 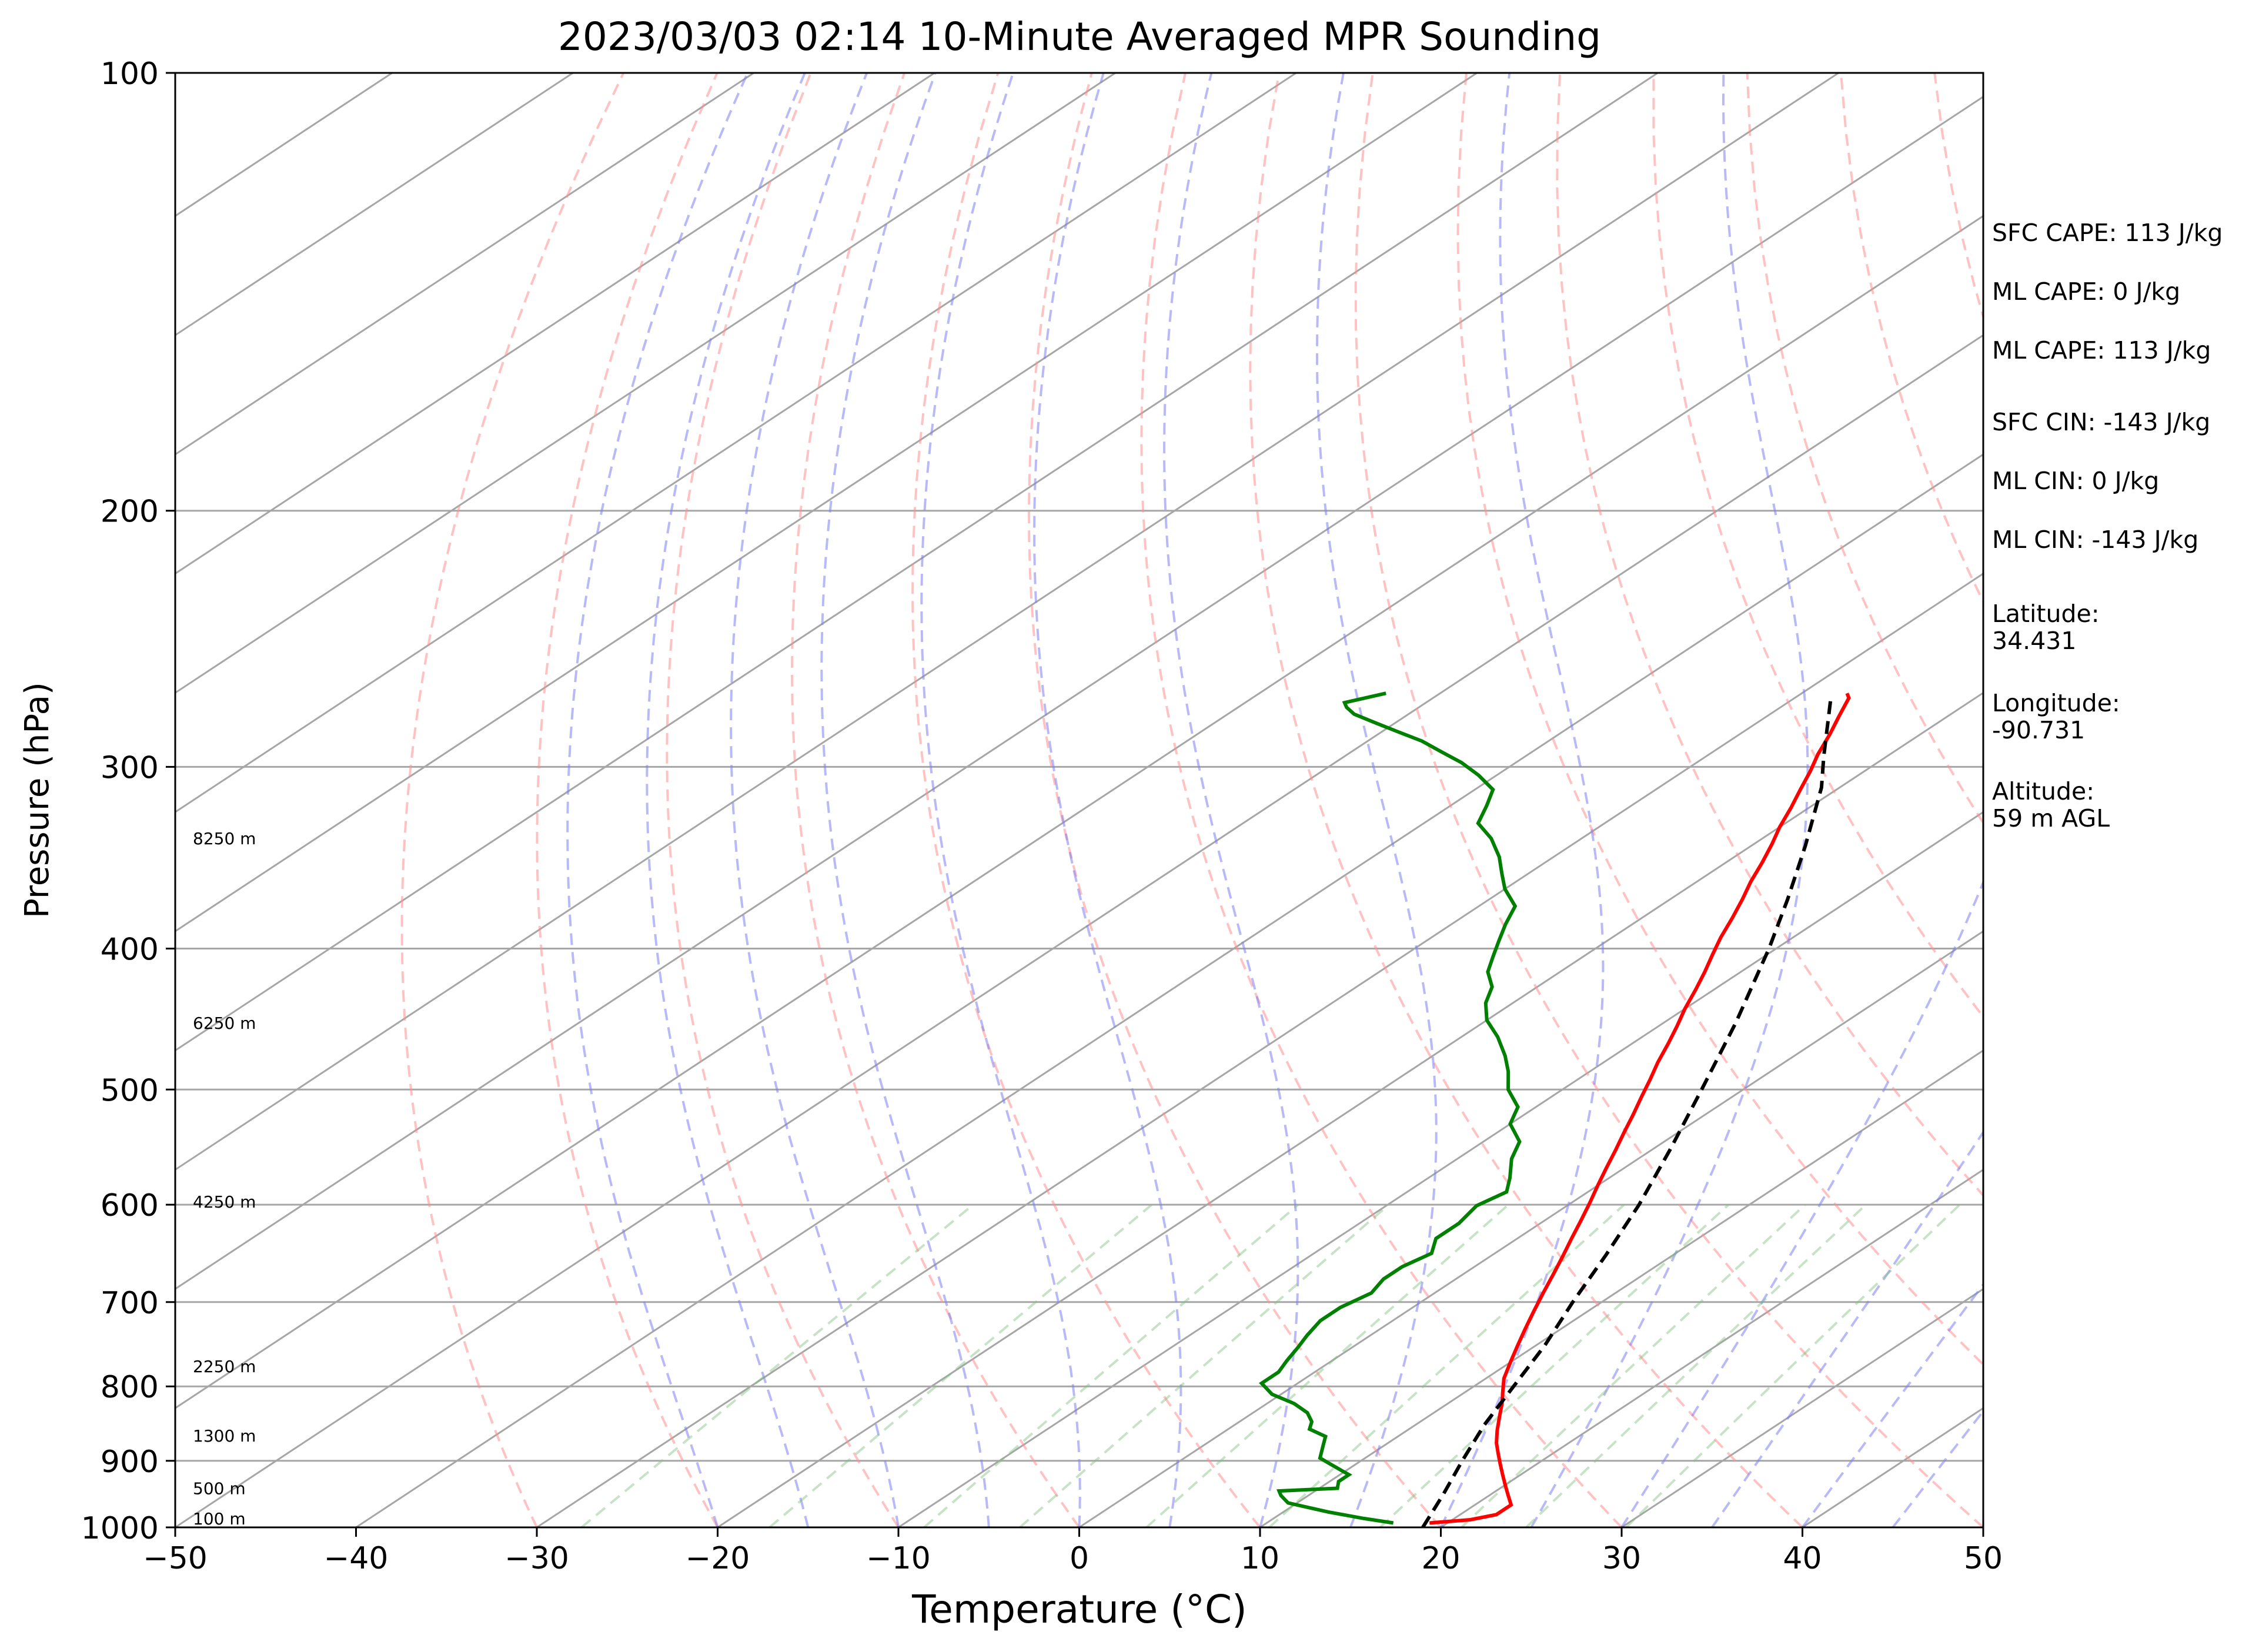 I want to click on mu-cape-text: ML CAPE: 113 J/kg, so click(x=2101, y=350).